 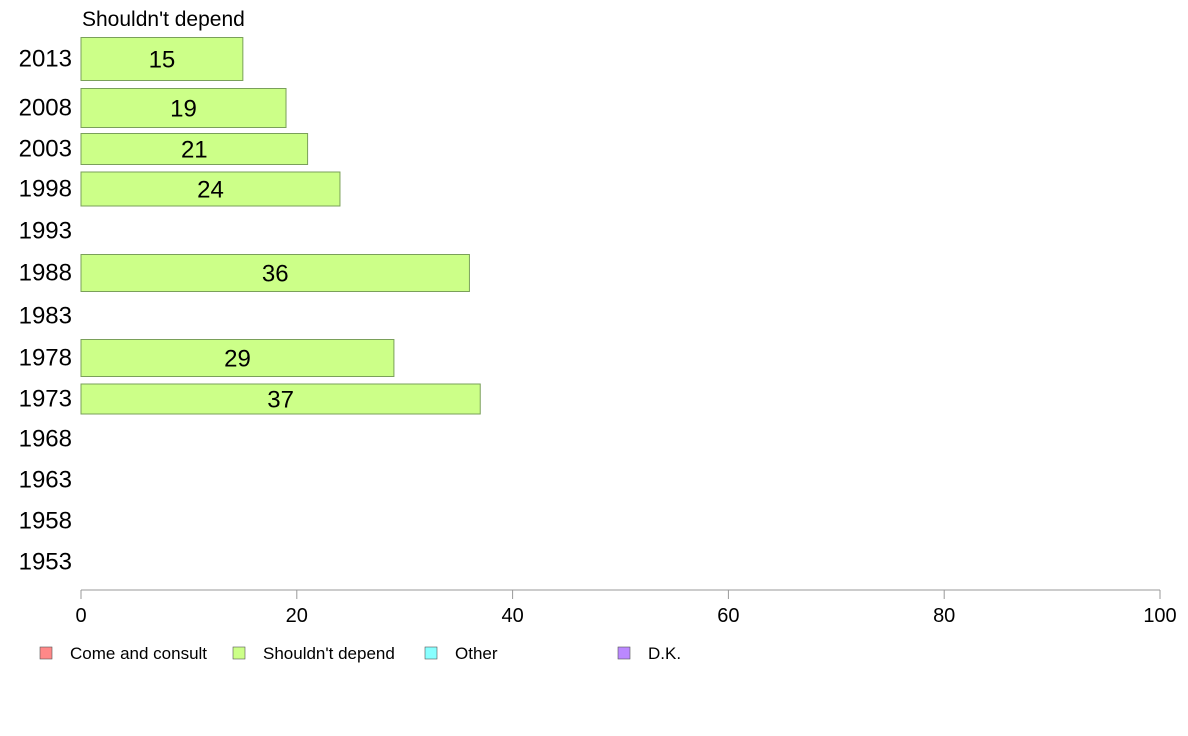 What do you see at coordinates (138, 653) in the screenshot?
I see `legend-label-come-and-consult: Come and consult` at bounding box center [138, 653].